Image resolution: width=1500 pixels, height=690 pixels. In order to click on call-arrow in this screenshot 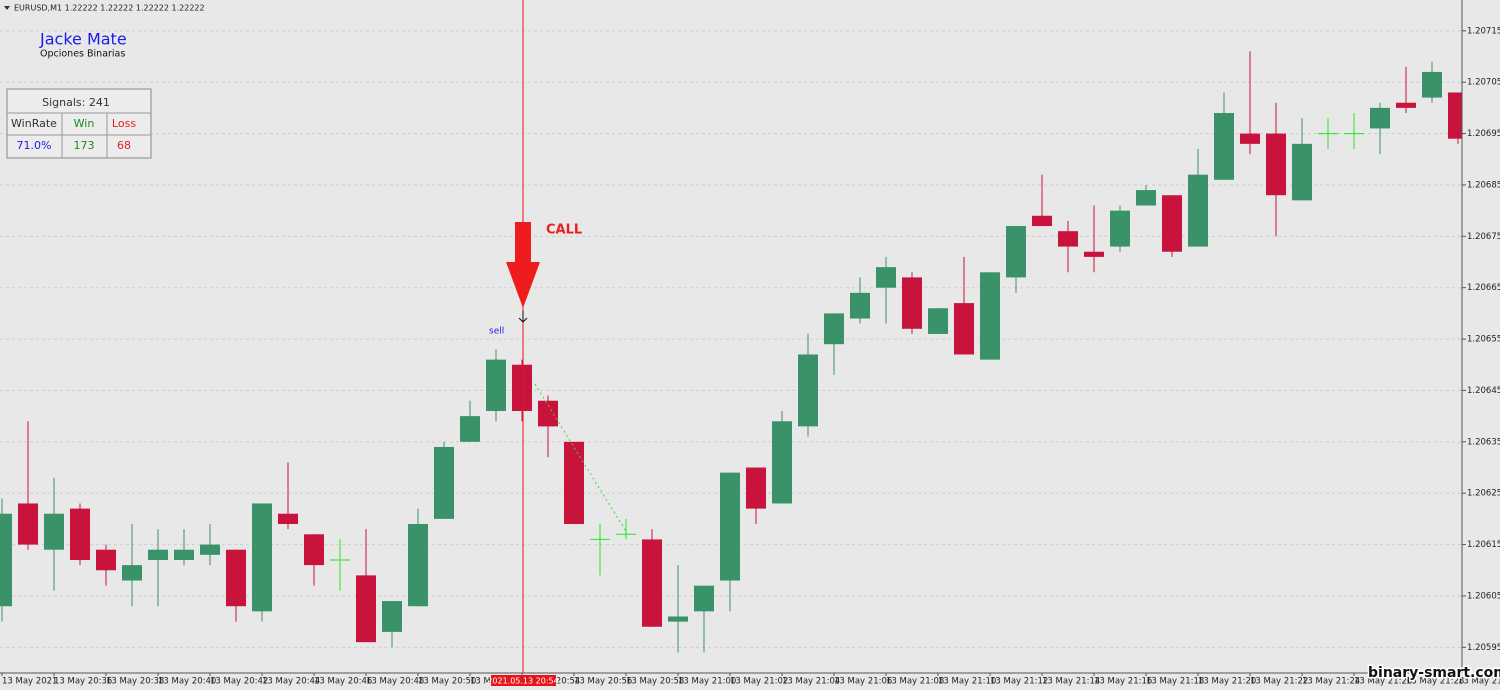, I will do `click(523, 265)`.